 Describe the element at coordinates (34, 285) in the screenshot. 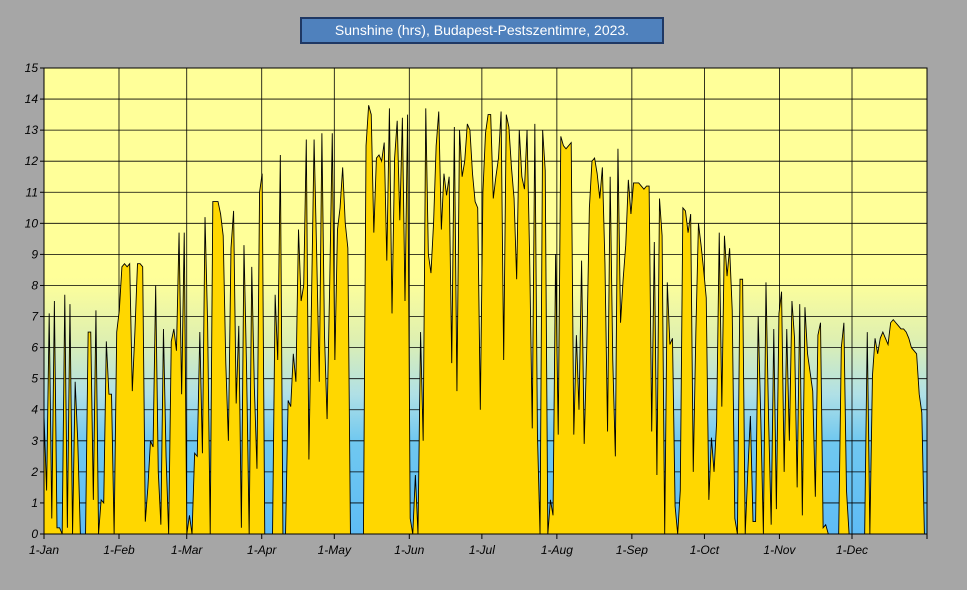

I see `y-tick-label: 8` at that location.